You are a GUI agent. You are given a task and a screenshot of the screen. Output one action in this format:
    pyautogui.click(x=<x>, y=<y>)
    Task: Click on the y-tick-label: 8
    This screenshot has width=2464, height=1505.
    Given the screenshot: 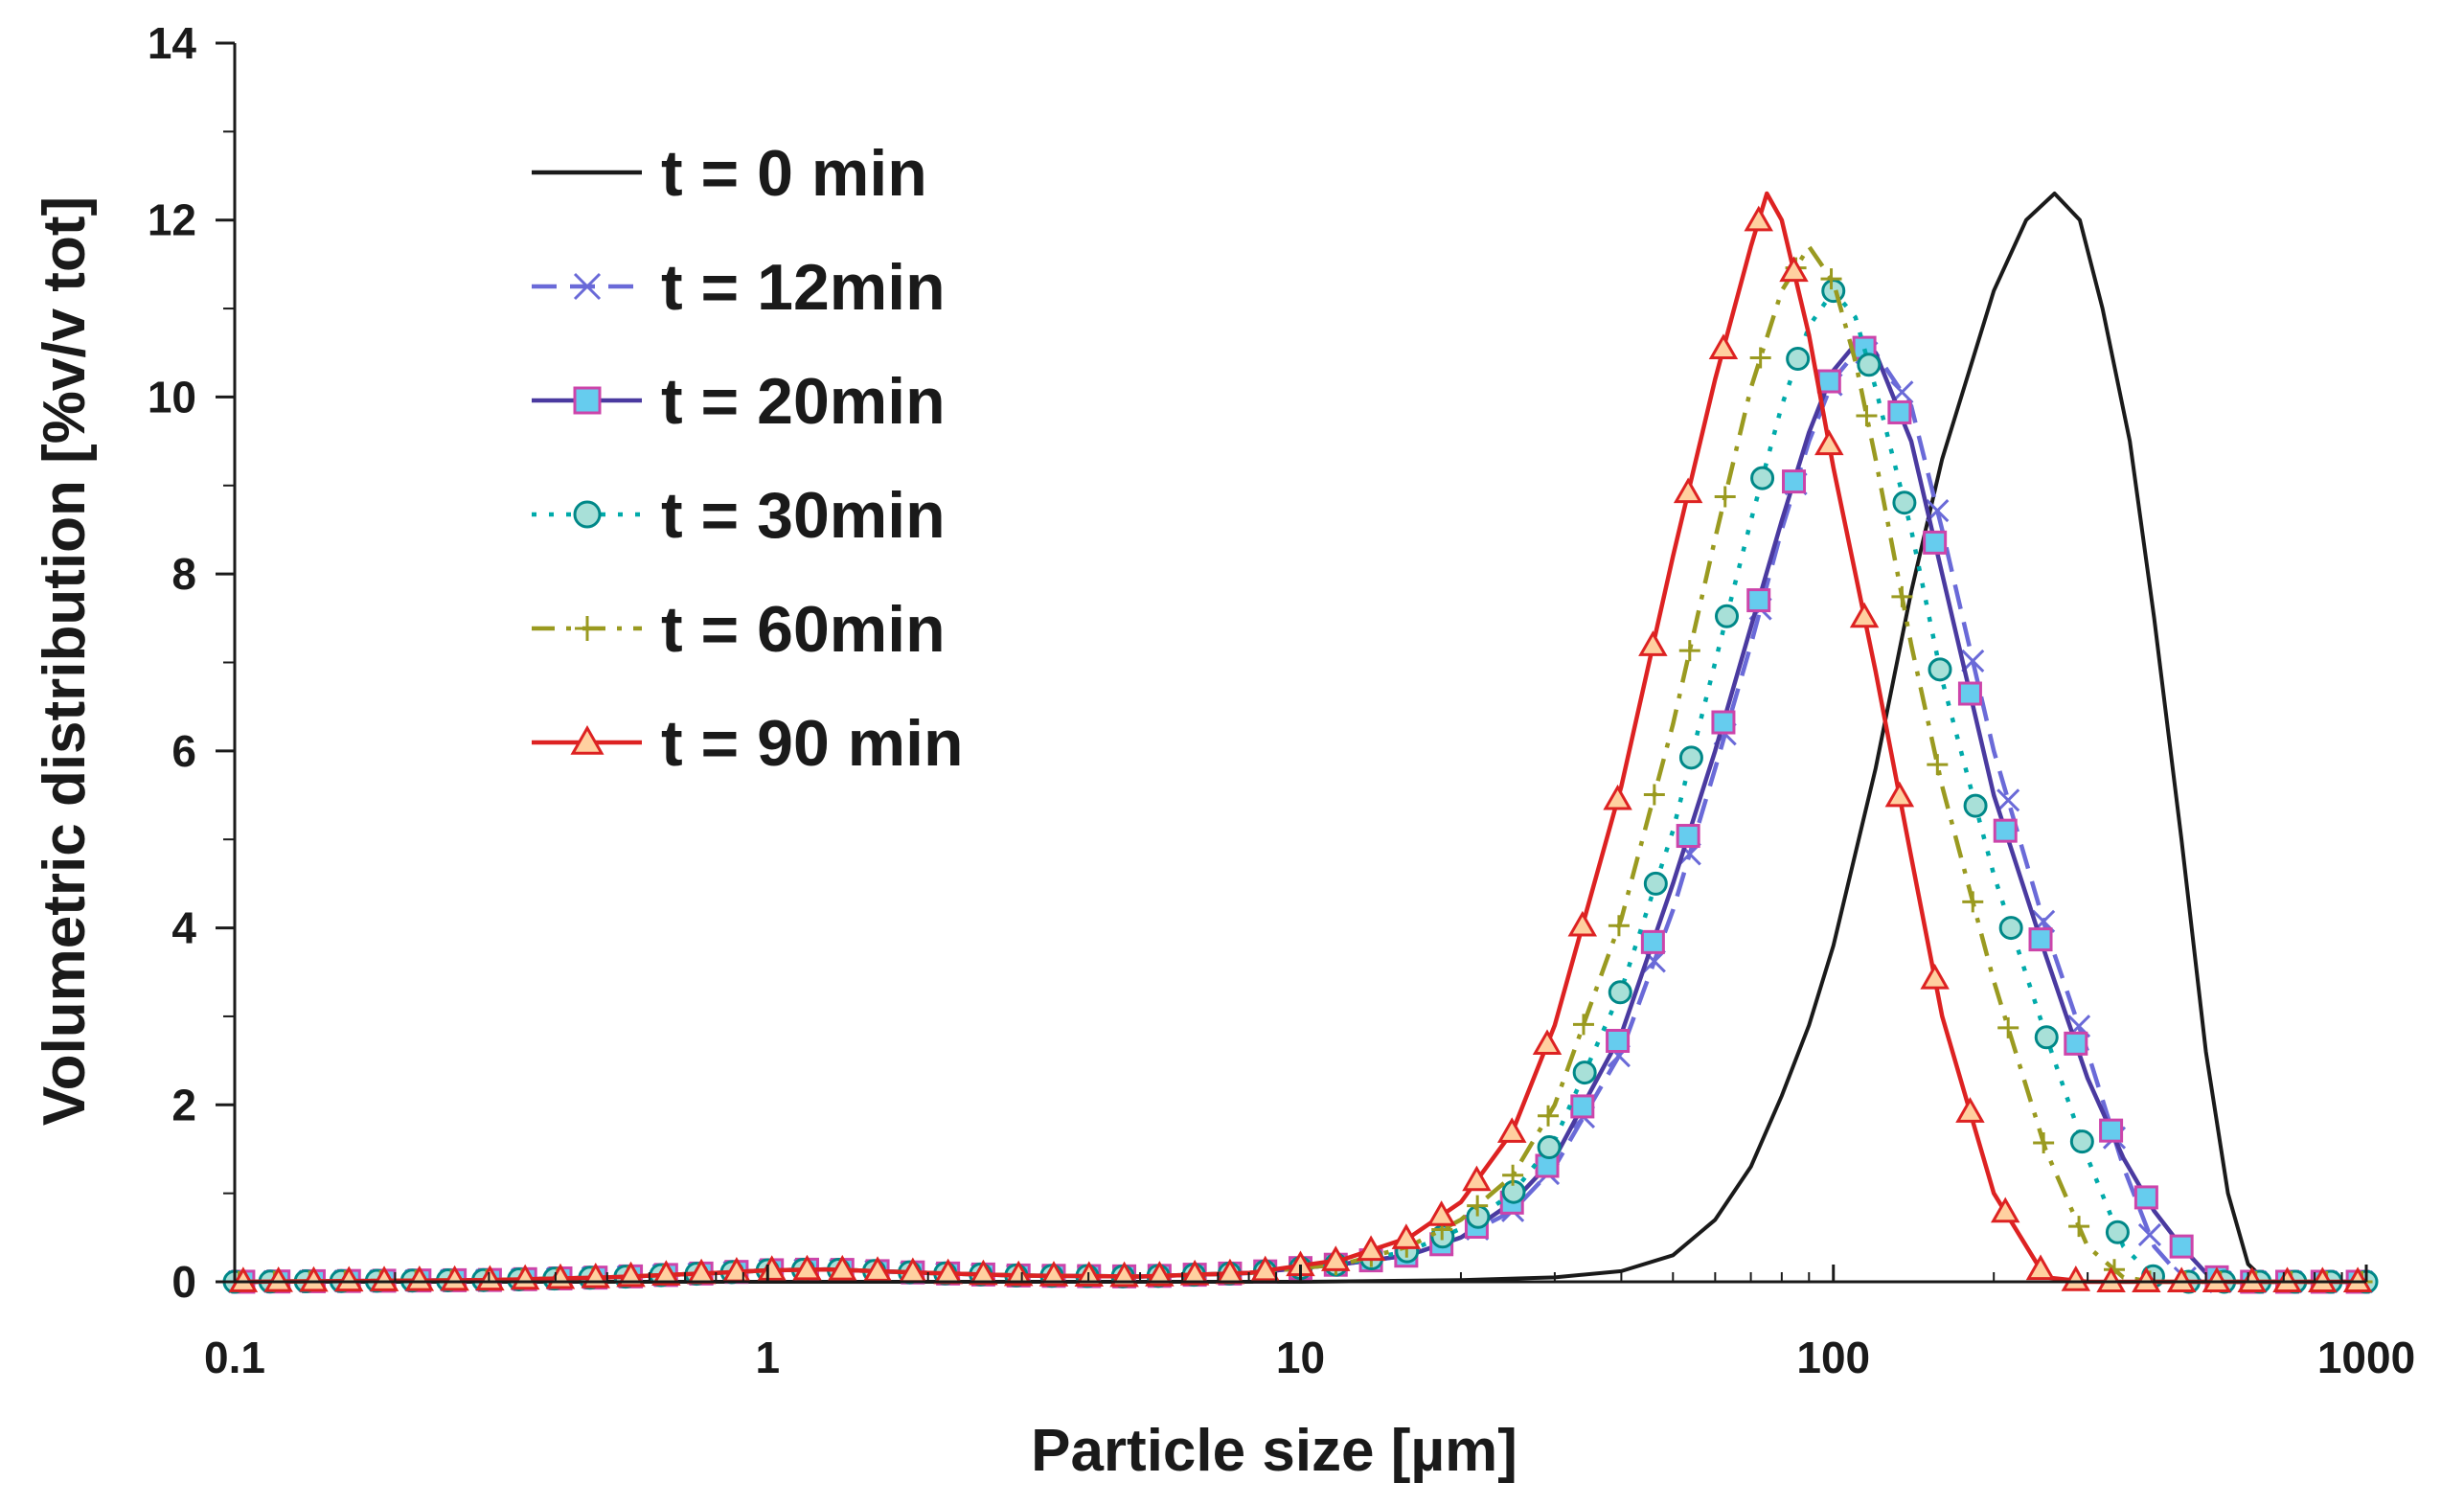 What is the action you would take?
    pyautogui.click(x=183, y=574)
    